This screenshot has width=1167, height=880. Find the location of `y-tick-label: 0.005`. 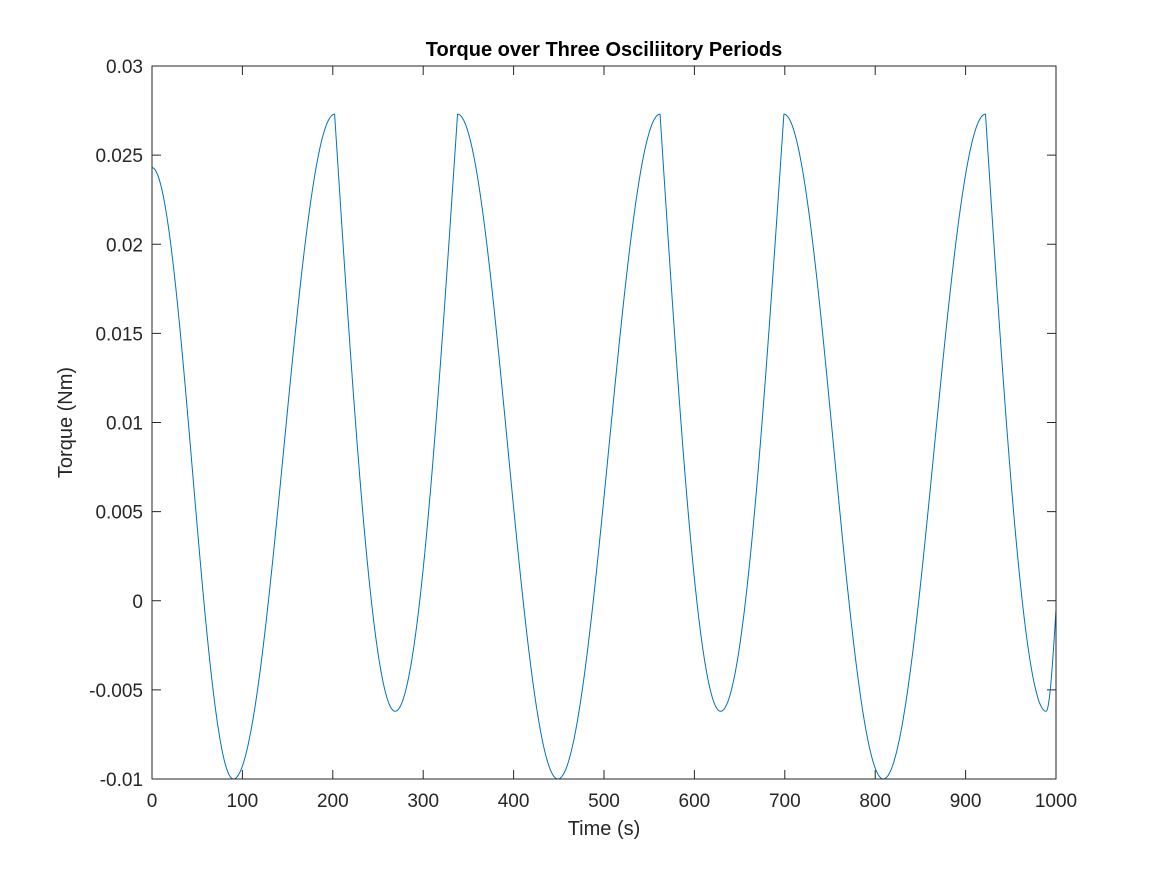

y-tick-label: 0.005 is located at coordinates (119, 513).